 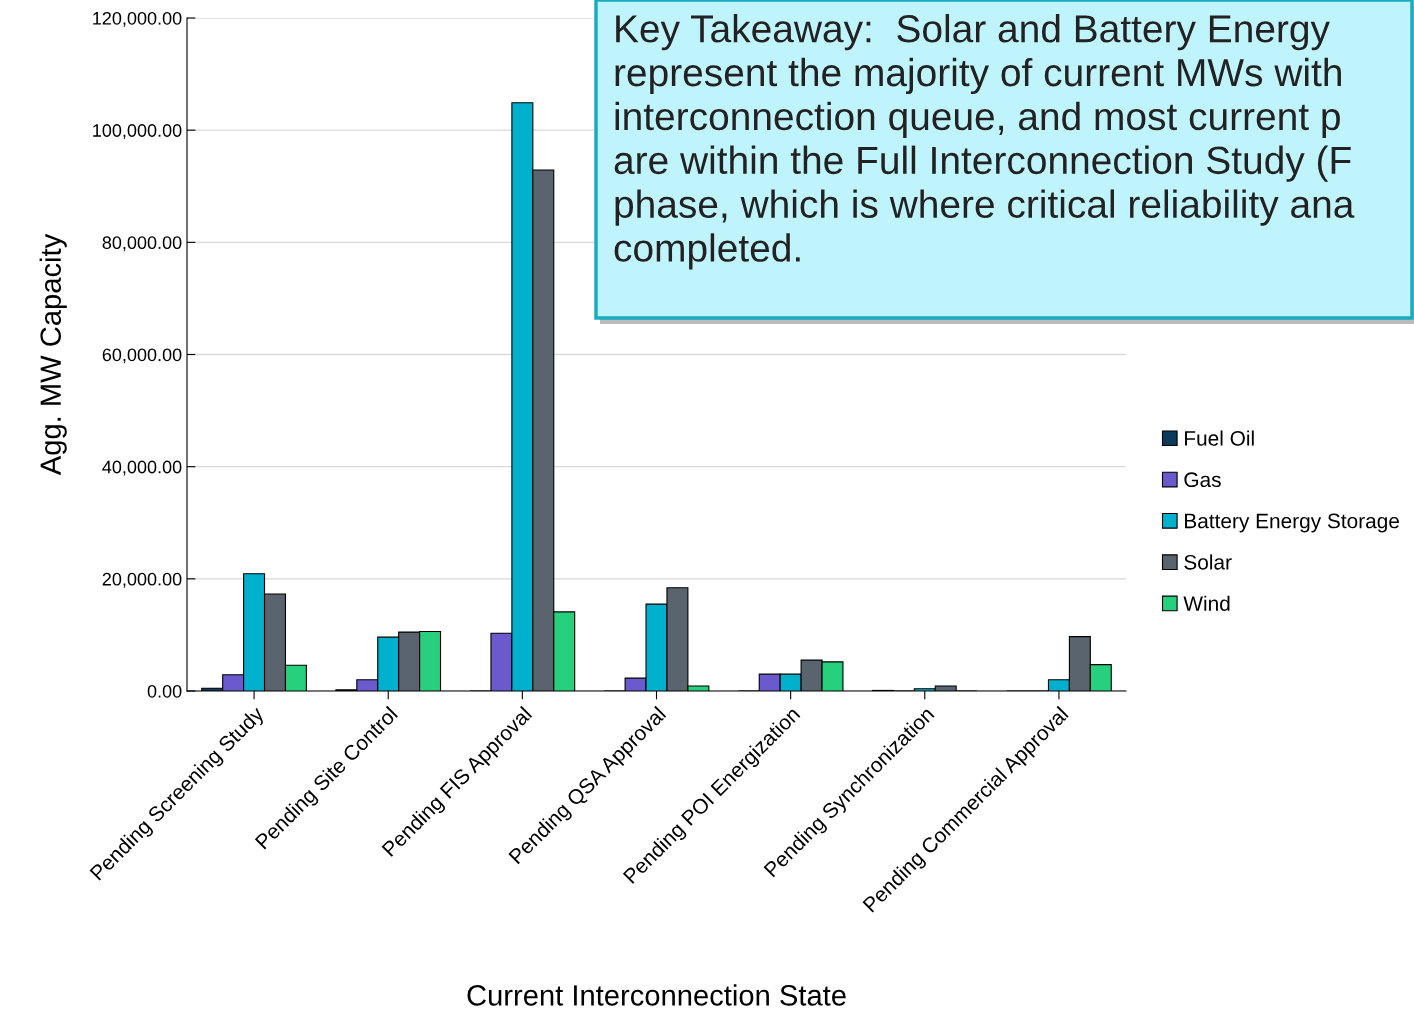 What do you see at coordinates (142, 244) in the screenshot?
I see `y-tick-label: 80,000.00` at bounding box center [142, 244].